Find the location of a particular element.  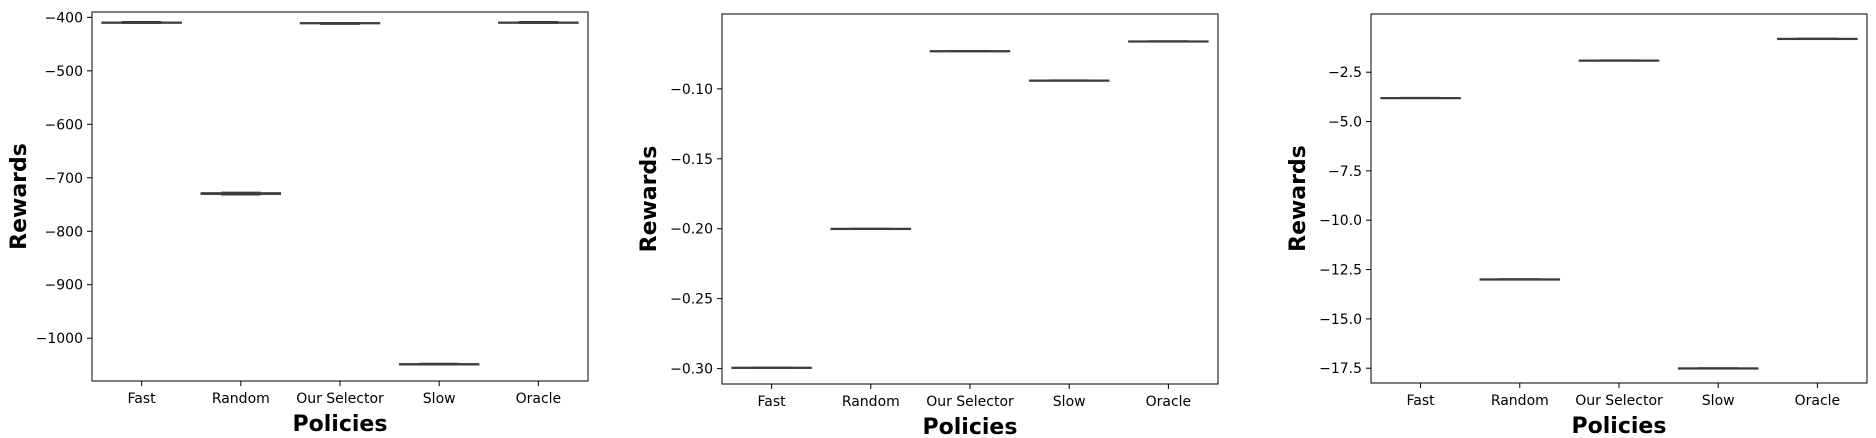

y-tick-label: −500 is located at coordinates (64, 72).